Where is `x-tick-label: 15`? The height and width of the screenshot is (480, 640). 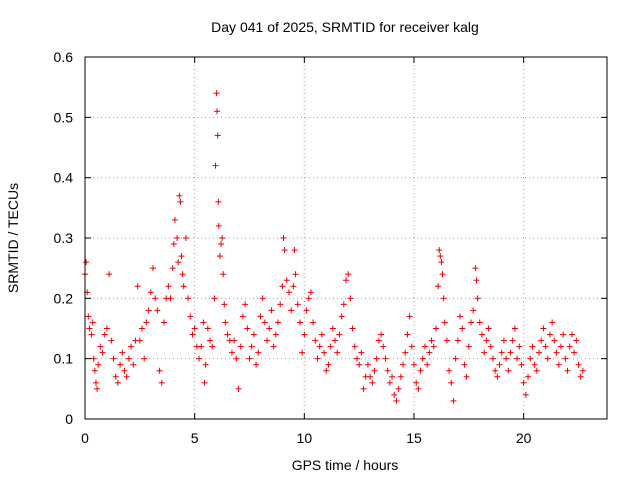 x-tick-label: 15 is located at coordinates (414, 438).